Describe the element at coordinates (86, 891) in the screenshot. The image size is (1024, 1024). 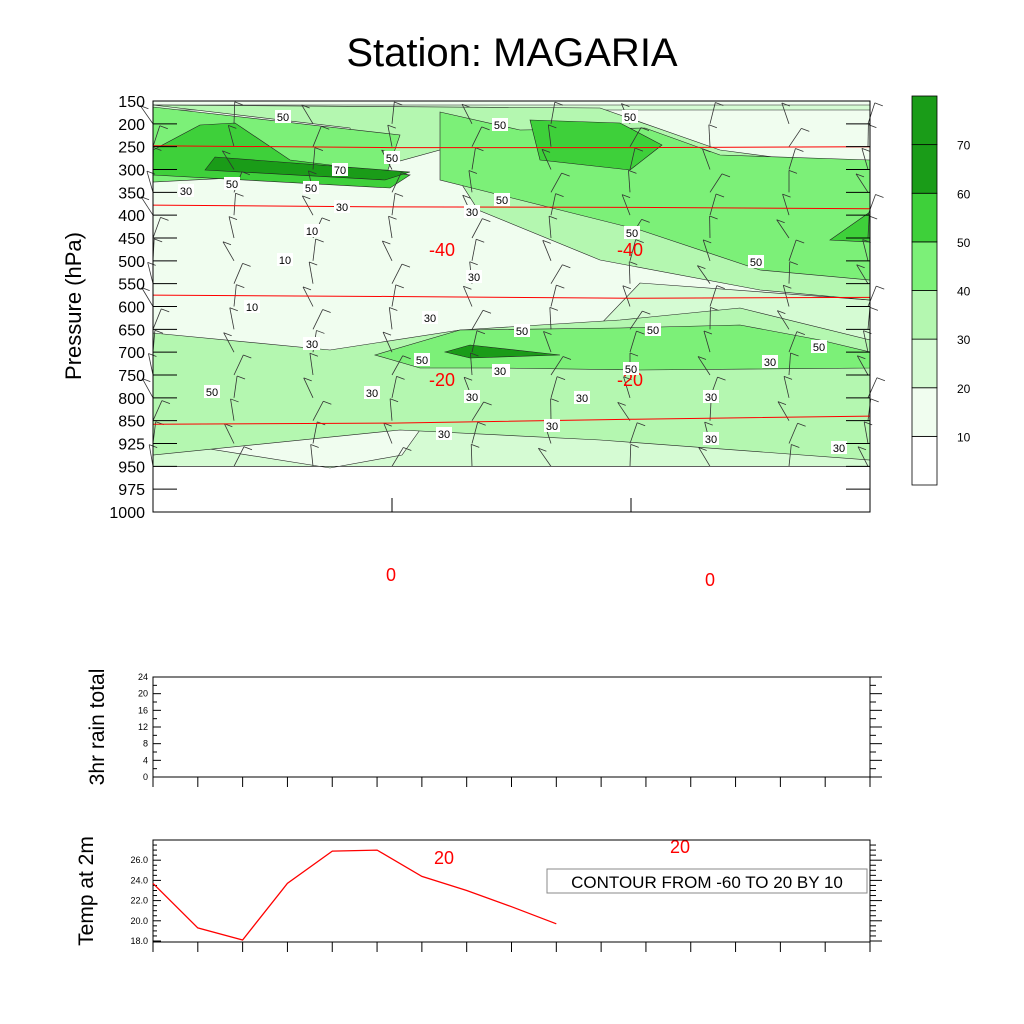
I see `temp-axis-label: Temp at 2m` at that location.